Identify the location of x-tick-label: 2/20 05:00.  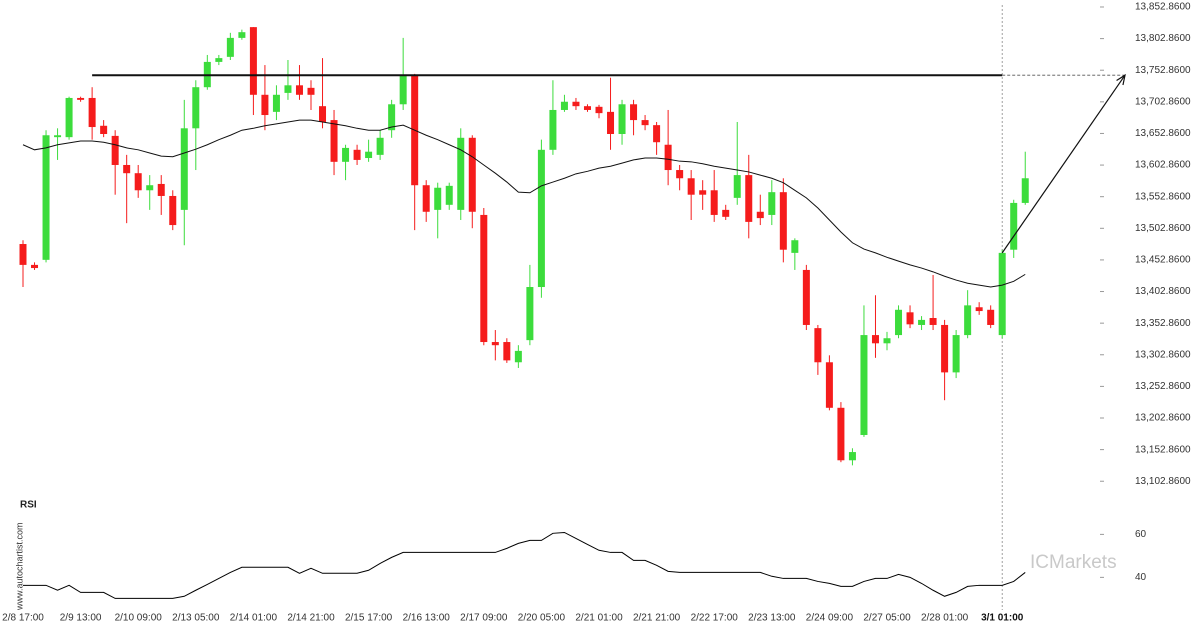
(542, 618).